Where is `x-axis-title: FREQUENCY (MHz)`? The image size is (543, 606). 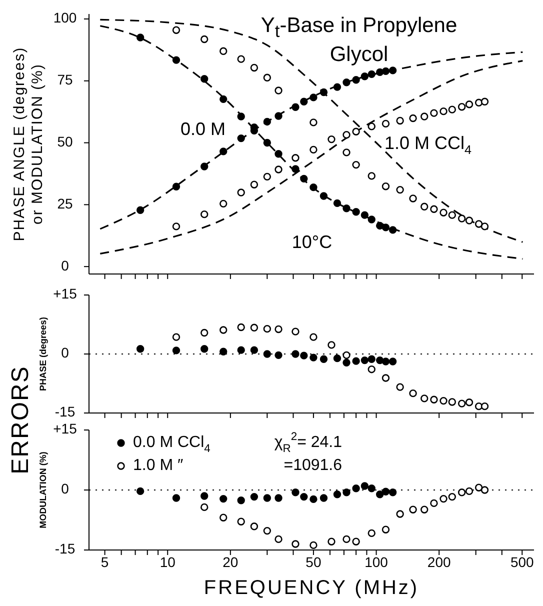
x-axis-title: FREQUENCY (MHz) is located at coordinates (312, 588).